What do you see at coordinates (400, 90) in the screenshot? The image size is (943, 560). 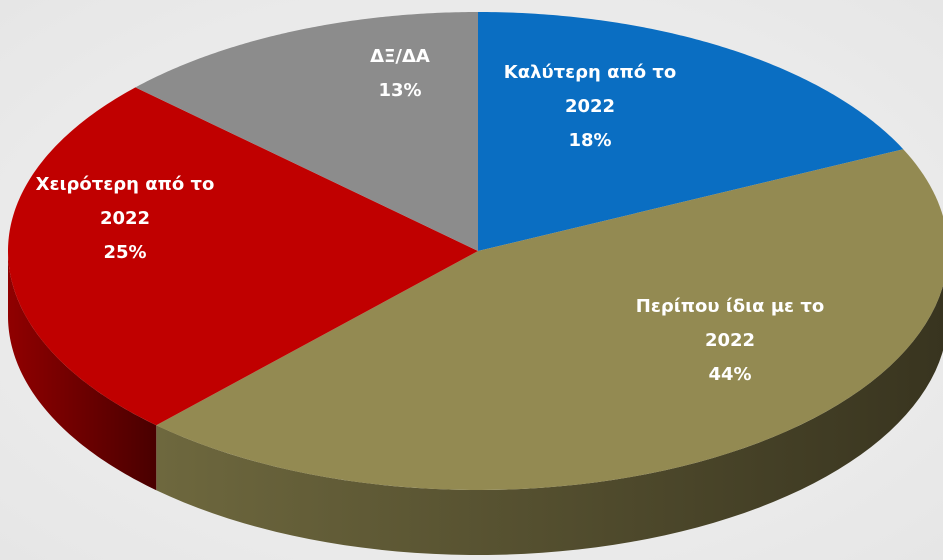 I see `value-label: 13%` at bounding box center [400, 90].